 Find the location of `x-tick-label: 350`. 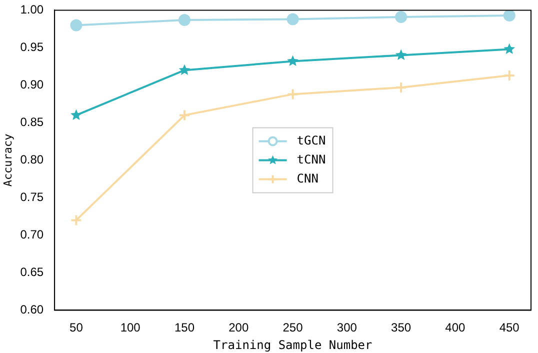

x-tick-label: 350 is located at coordinates (401, 327).